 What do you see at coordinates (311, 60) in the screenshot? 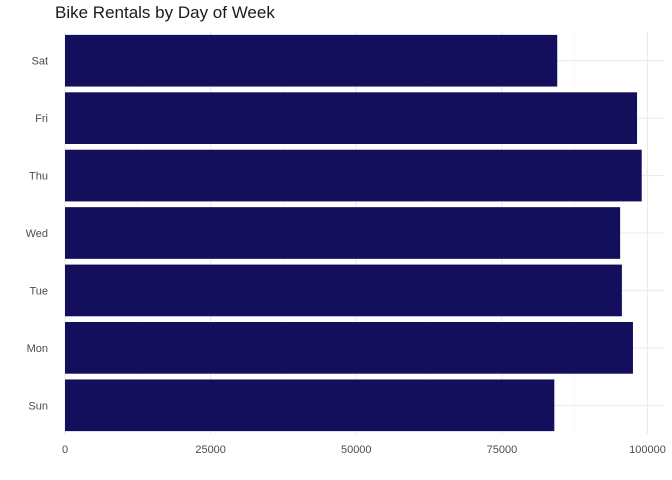
I see `bar-sat` at bounding box center [311, 60].